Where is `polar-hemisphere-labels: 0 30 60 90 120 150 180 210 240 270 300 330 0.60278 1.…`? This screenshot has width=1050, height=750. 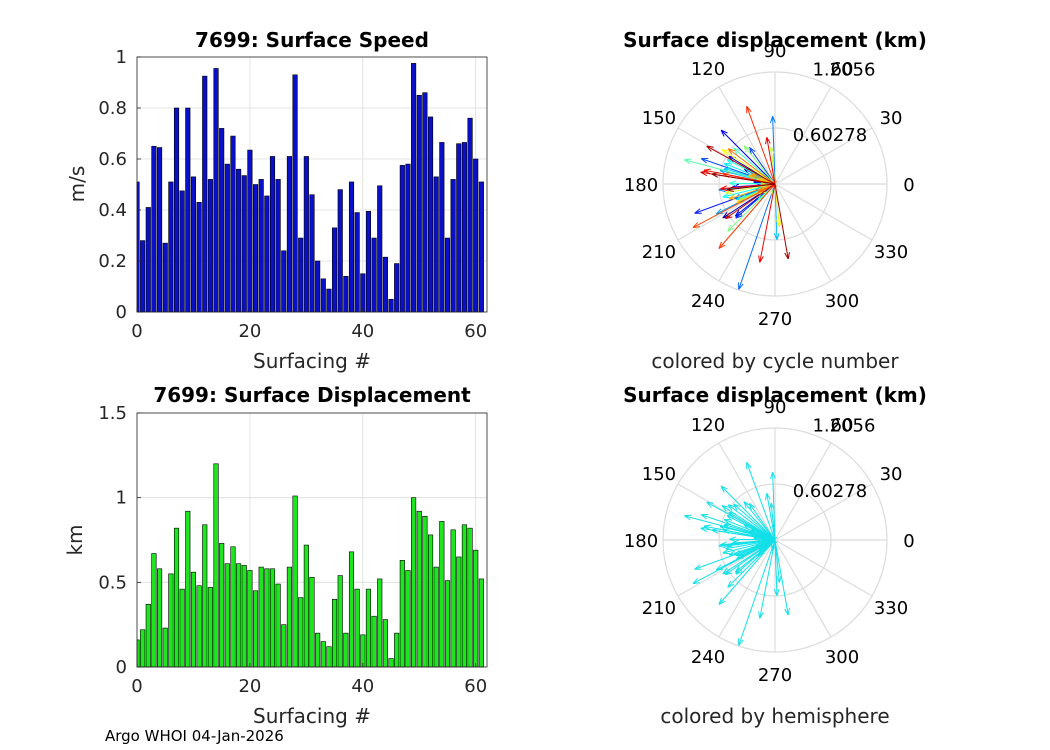 polar-hemisphere-labels: 0 30 60 90 120 150 180 210 240 270 300 330 0.60278 1.… is located at coordinates (769, 541).